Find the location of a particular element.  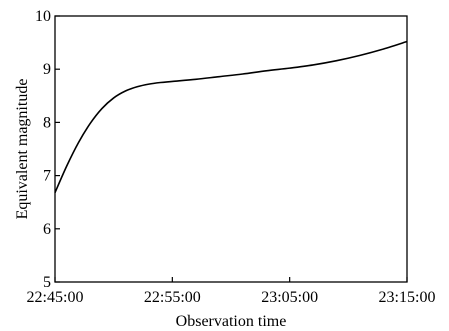

x-axis: 22:45:00 22:55:00 23:05:00 23:15:00 is located at coordinates (231, 291).